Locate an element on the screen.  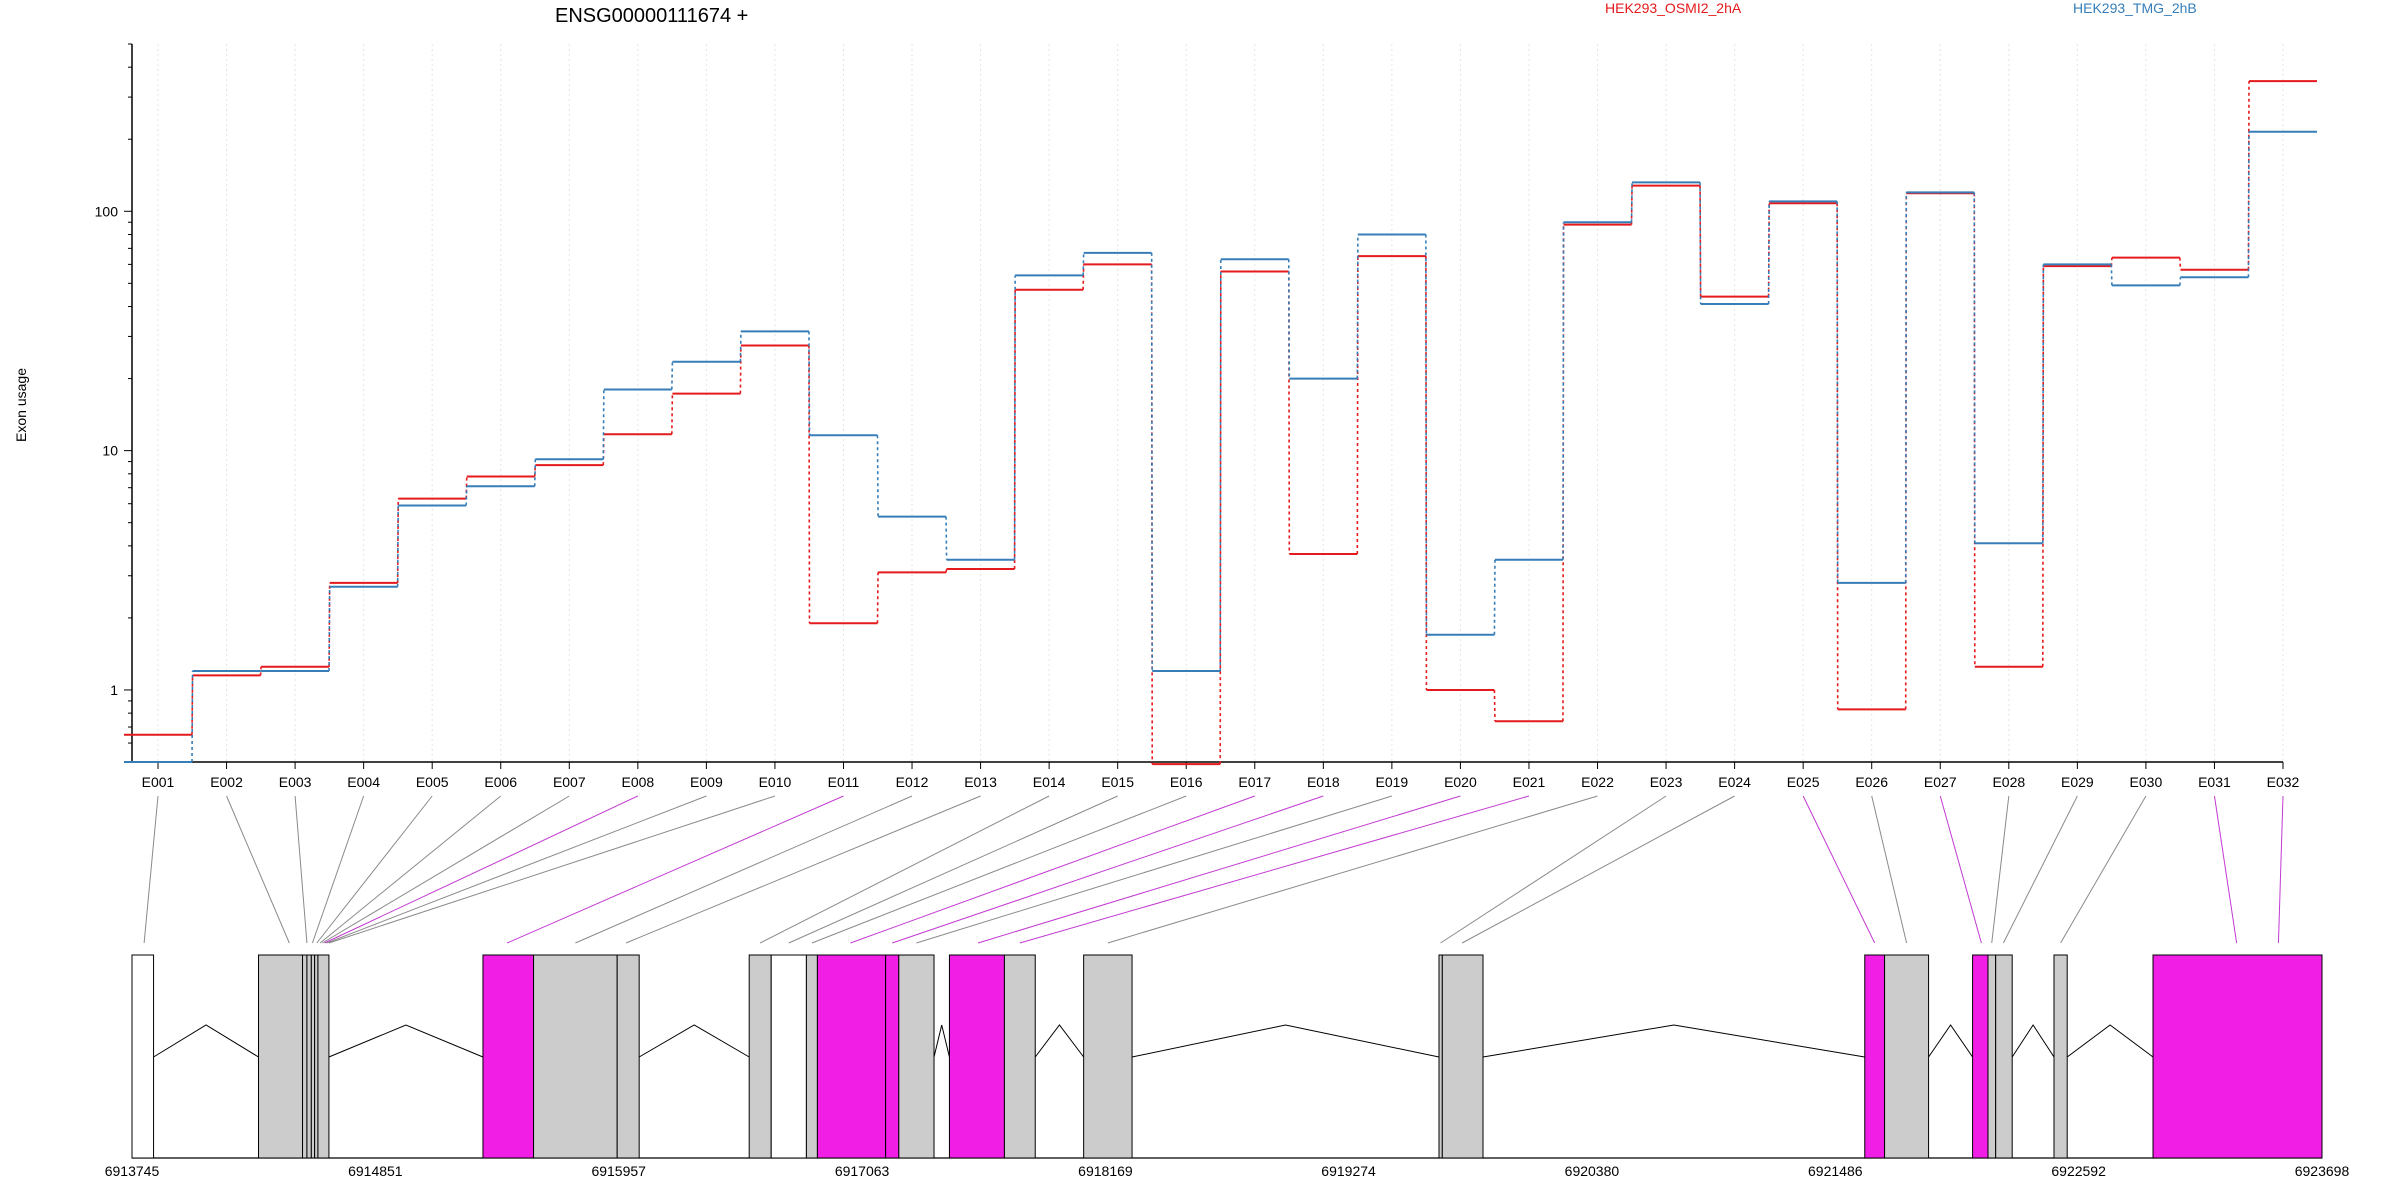
series-1-link-E023 is located at coordinates (1631, 202).